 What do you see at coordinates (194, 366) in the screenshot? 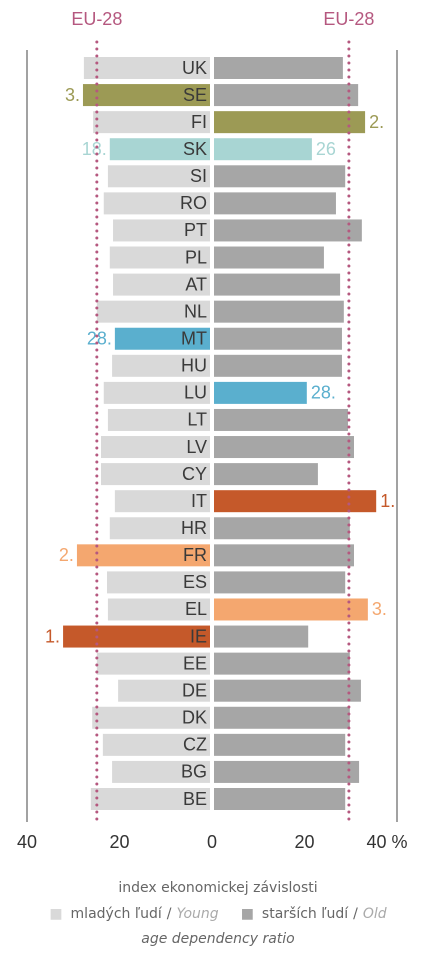
I see `category-label: HU` at bounding box center [194, 366].